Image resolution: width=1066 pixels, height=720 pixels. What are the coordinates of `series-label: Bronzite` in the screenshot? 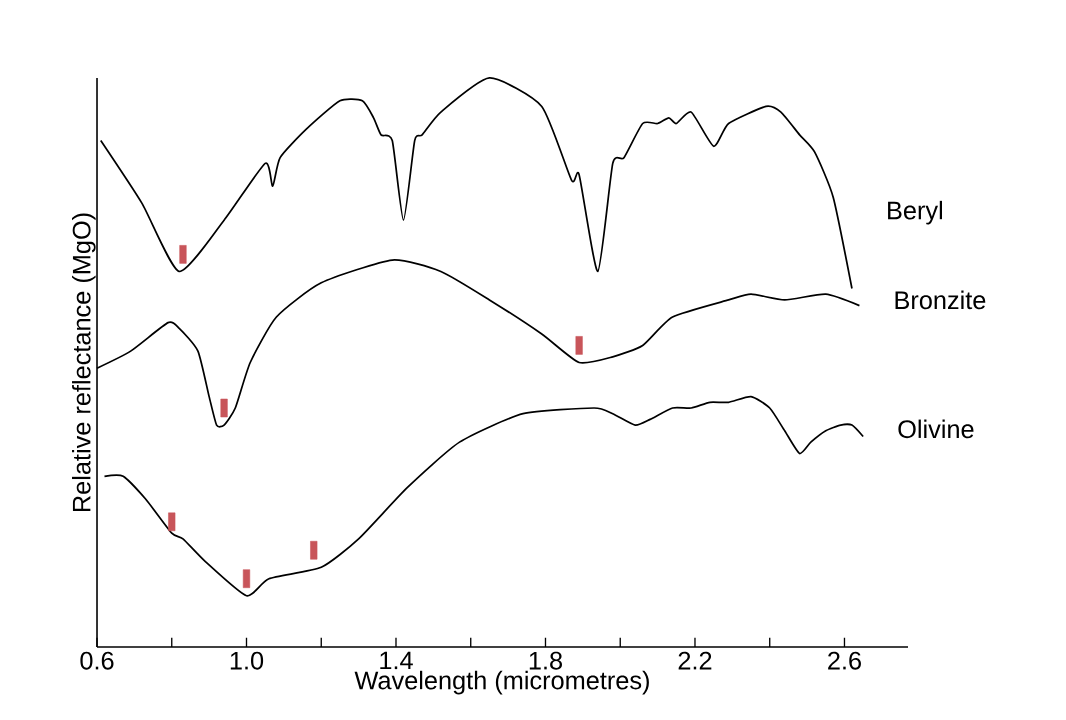 It's located at (940, 300).